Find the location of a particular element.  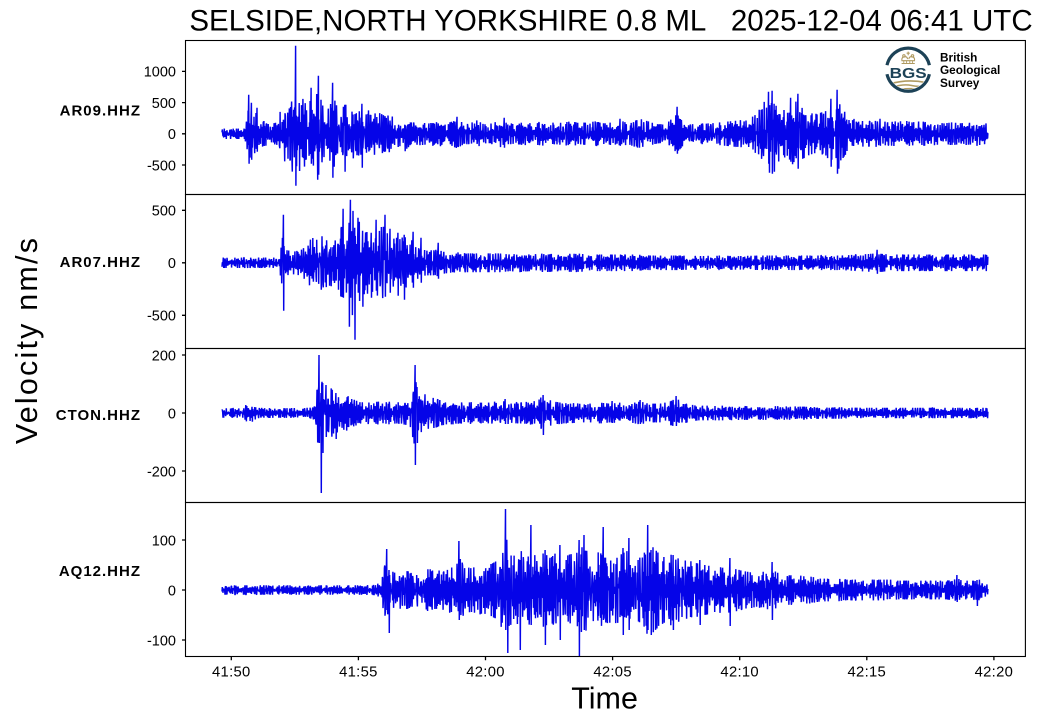

svg-text: 1000 is located at coordinates (160, 73).